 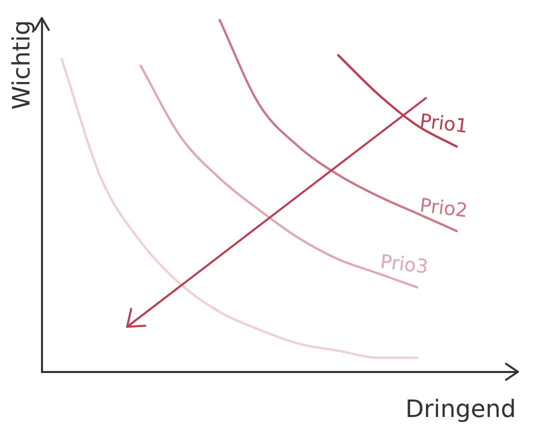 What do you see at coordinates (443, 124) in the screenshot?
I see `text: Prio1` at bounding box center [443, 124].